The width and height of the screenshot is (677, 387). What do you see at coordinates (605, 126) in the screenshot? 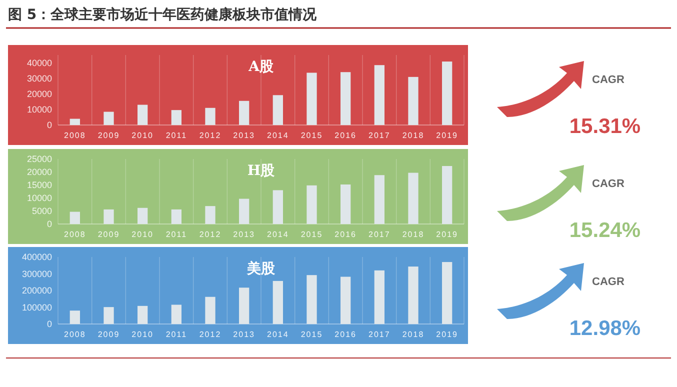
I see `text: 15.31%` at bounding box center [605, 126].